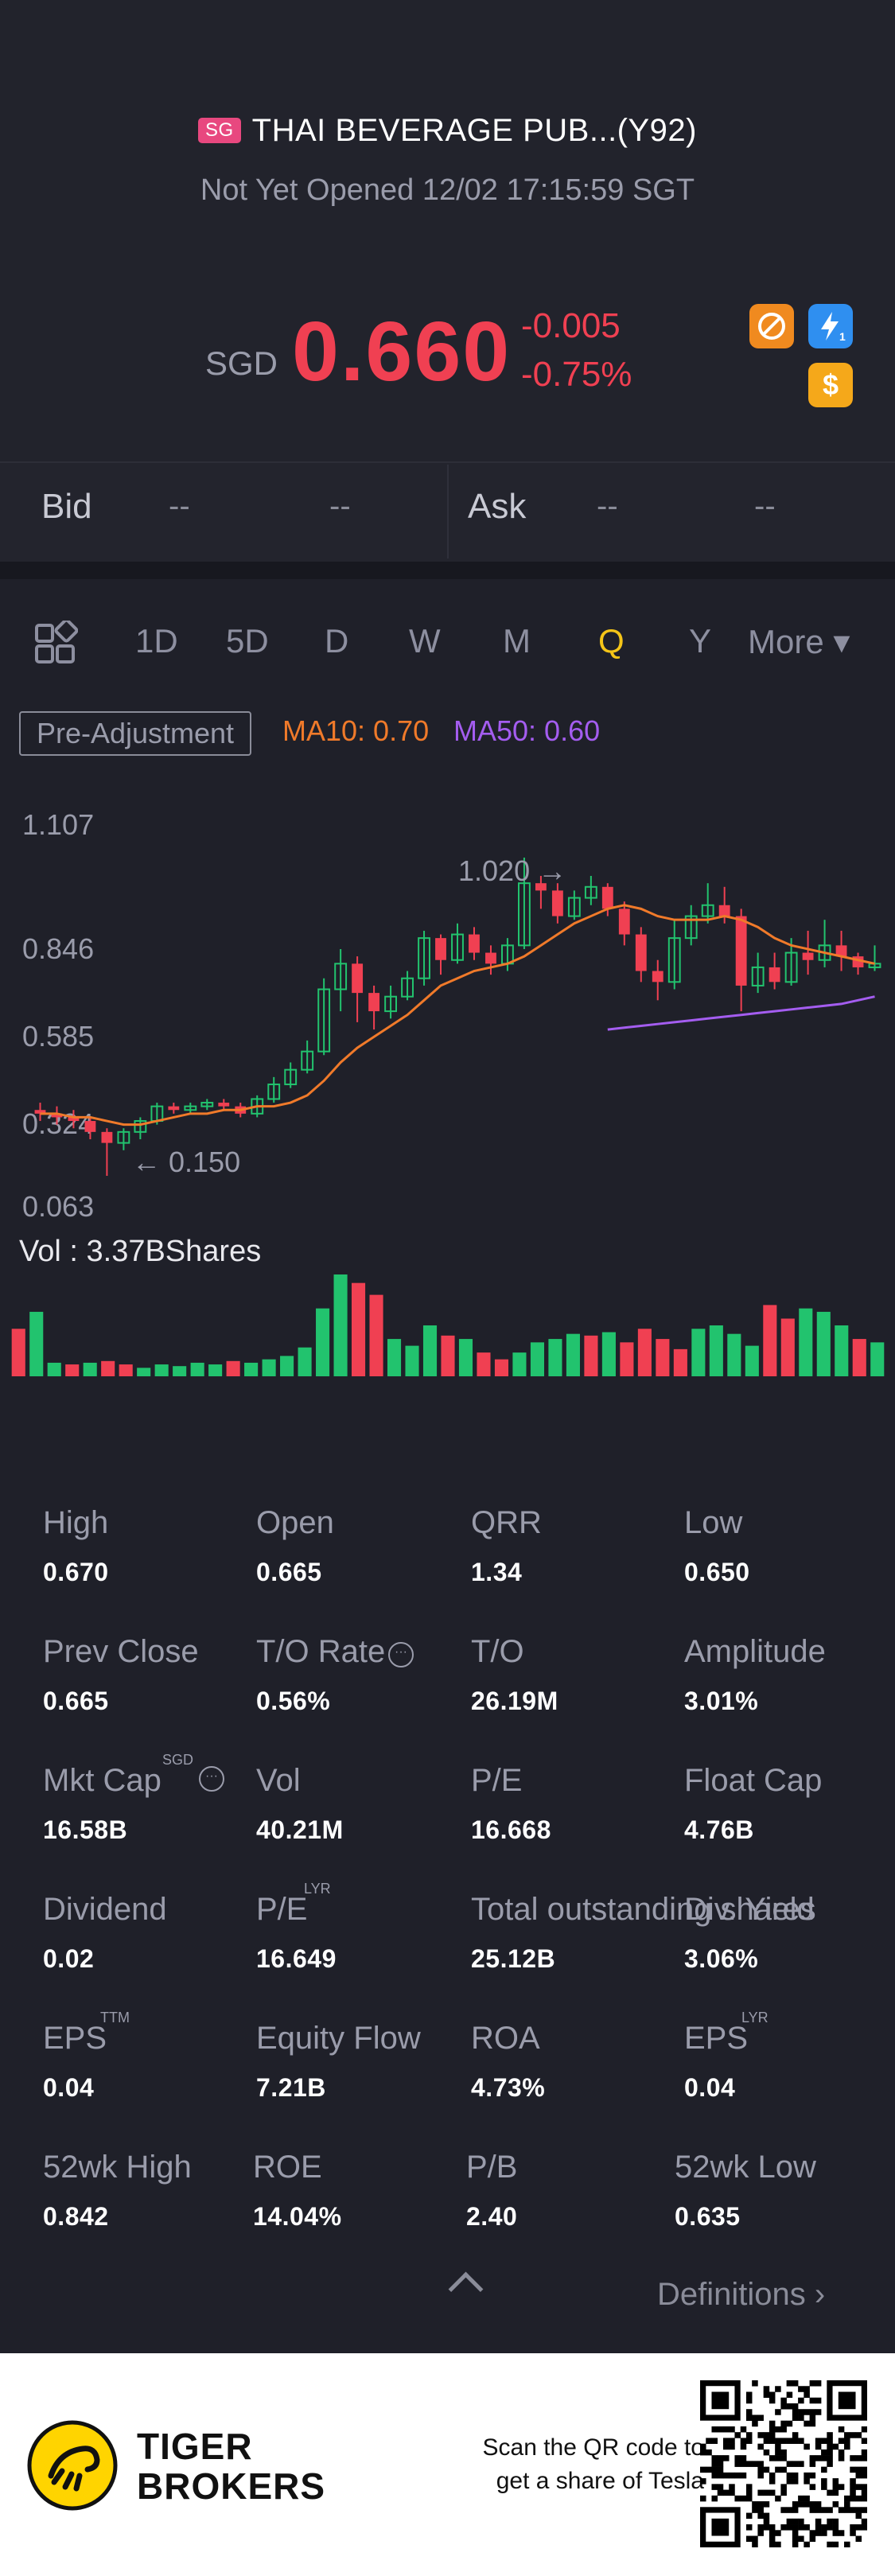 Image resolution: width=895 pixels, height=2576 pixels. I want to click on stat-value: 26.19M, so click(514, 1701).